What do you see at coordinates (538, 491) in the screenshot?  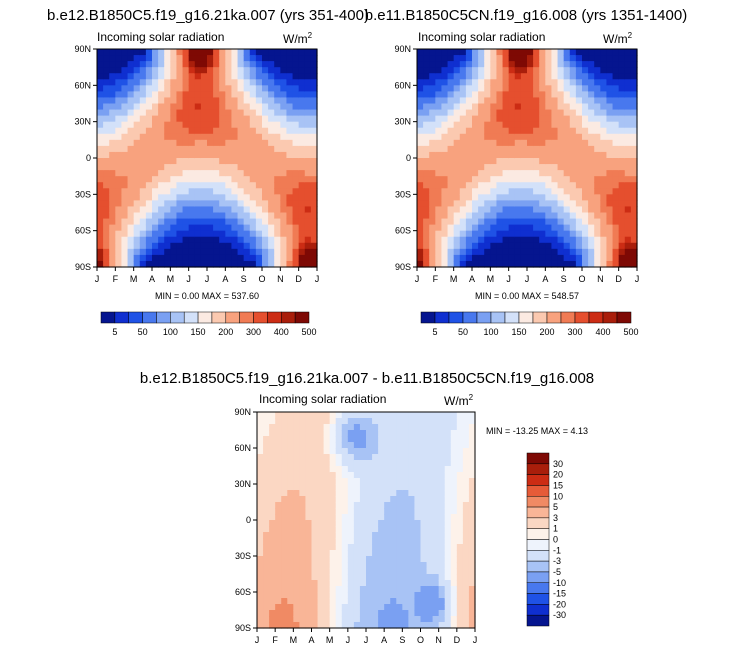 I see `bottom-colorbar-swatch` at bounding box center [538, 491].